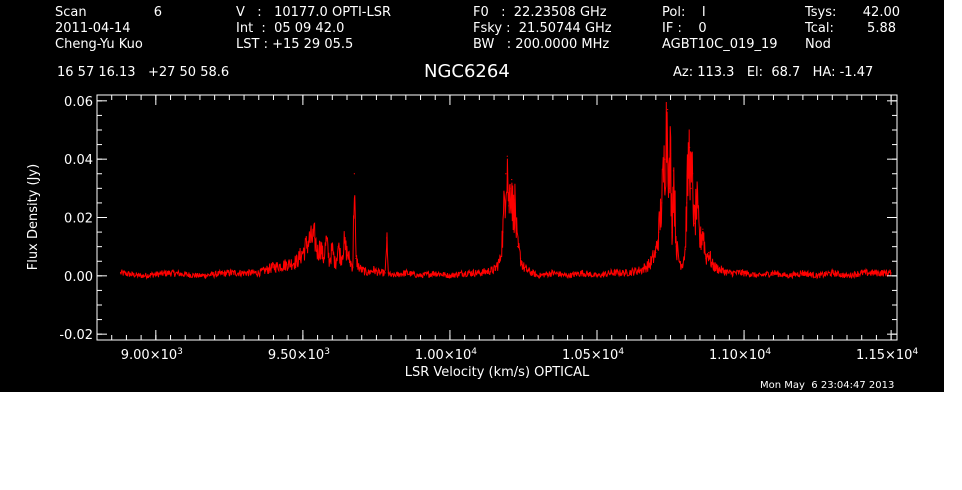 The width and height of the screenshot is (962, 490). Describe the element at coordinates (314, 12) in the screenshot. I see `velocity-readout: V : 10177.0 OPTI-LSR` at that location.